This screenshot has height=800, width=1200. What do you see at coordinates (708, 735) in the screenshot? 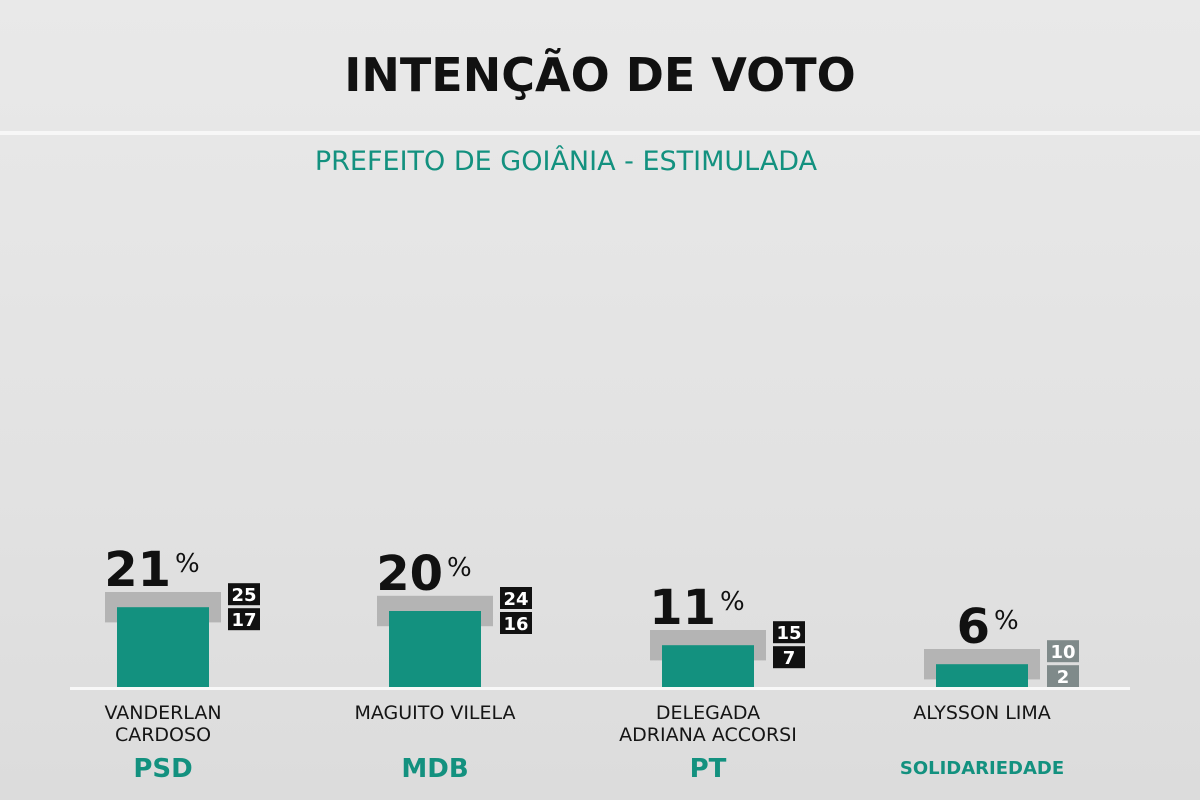
I see `candidate-name: ADRIANA ACCORSI` at bounding box center [708, 735].